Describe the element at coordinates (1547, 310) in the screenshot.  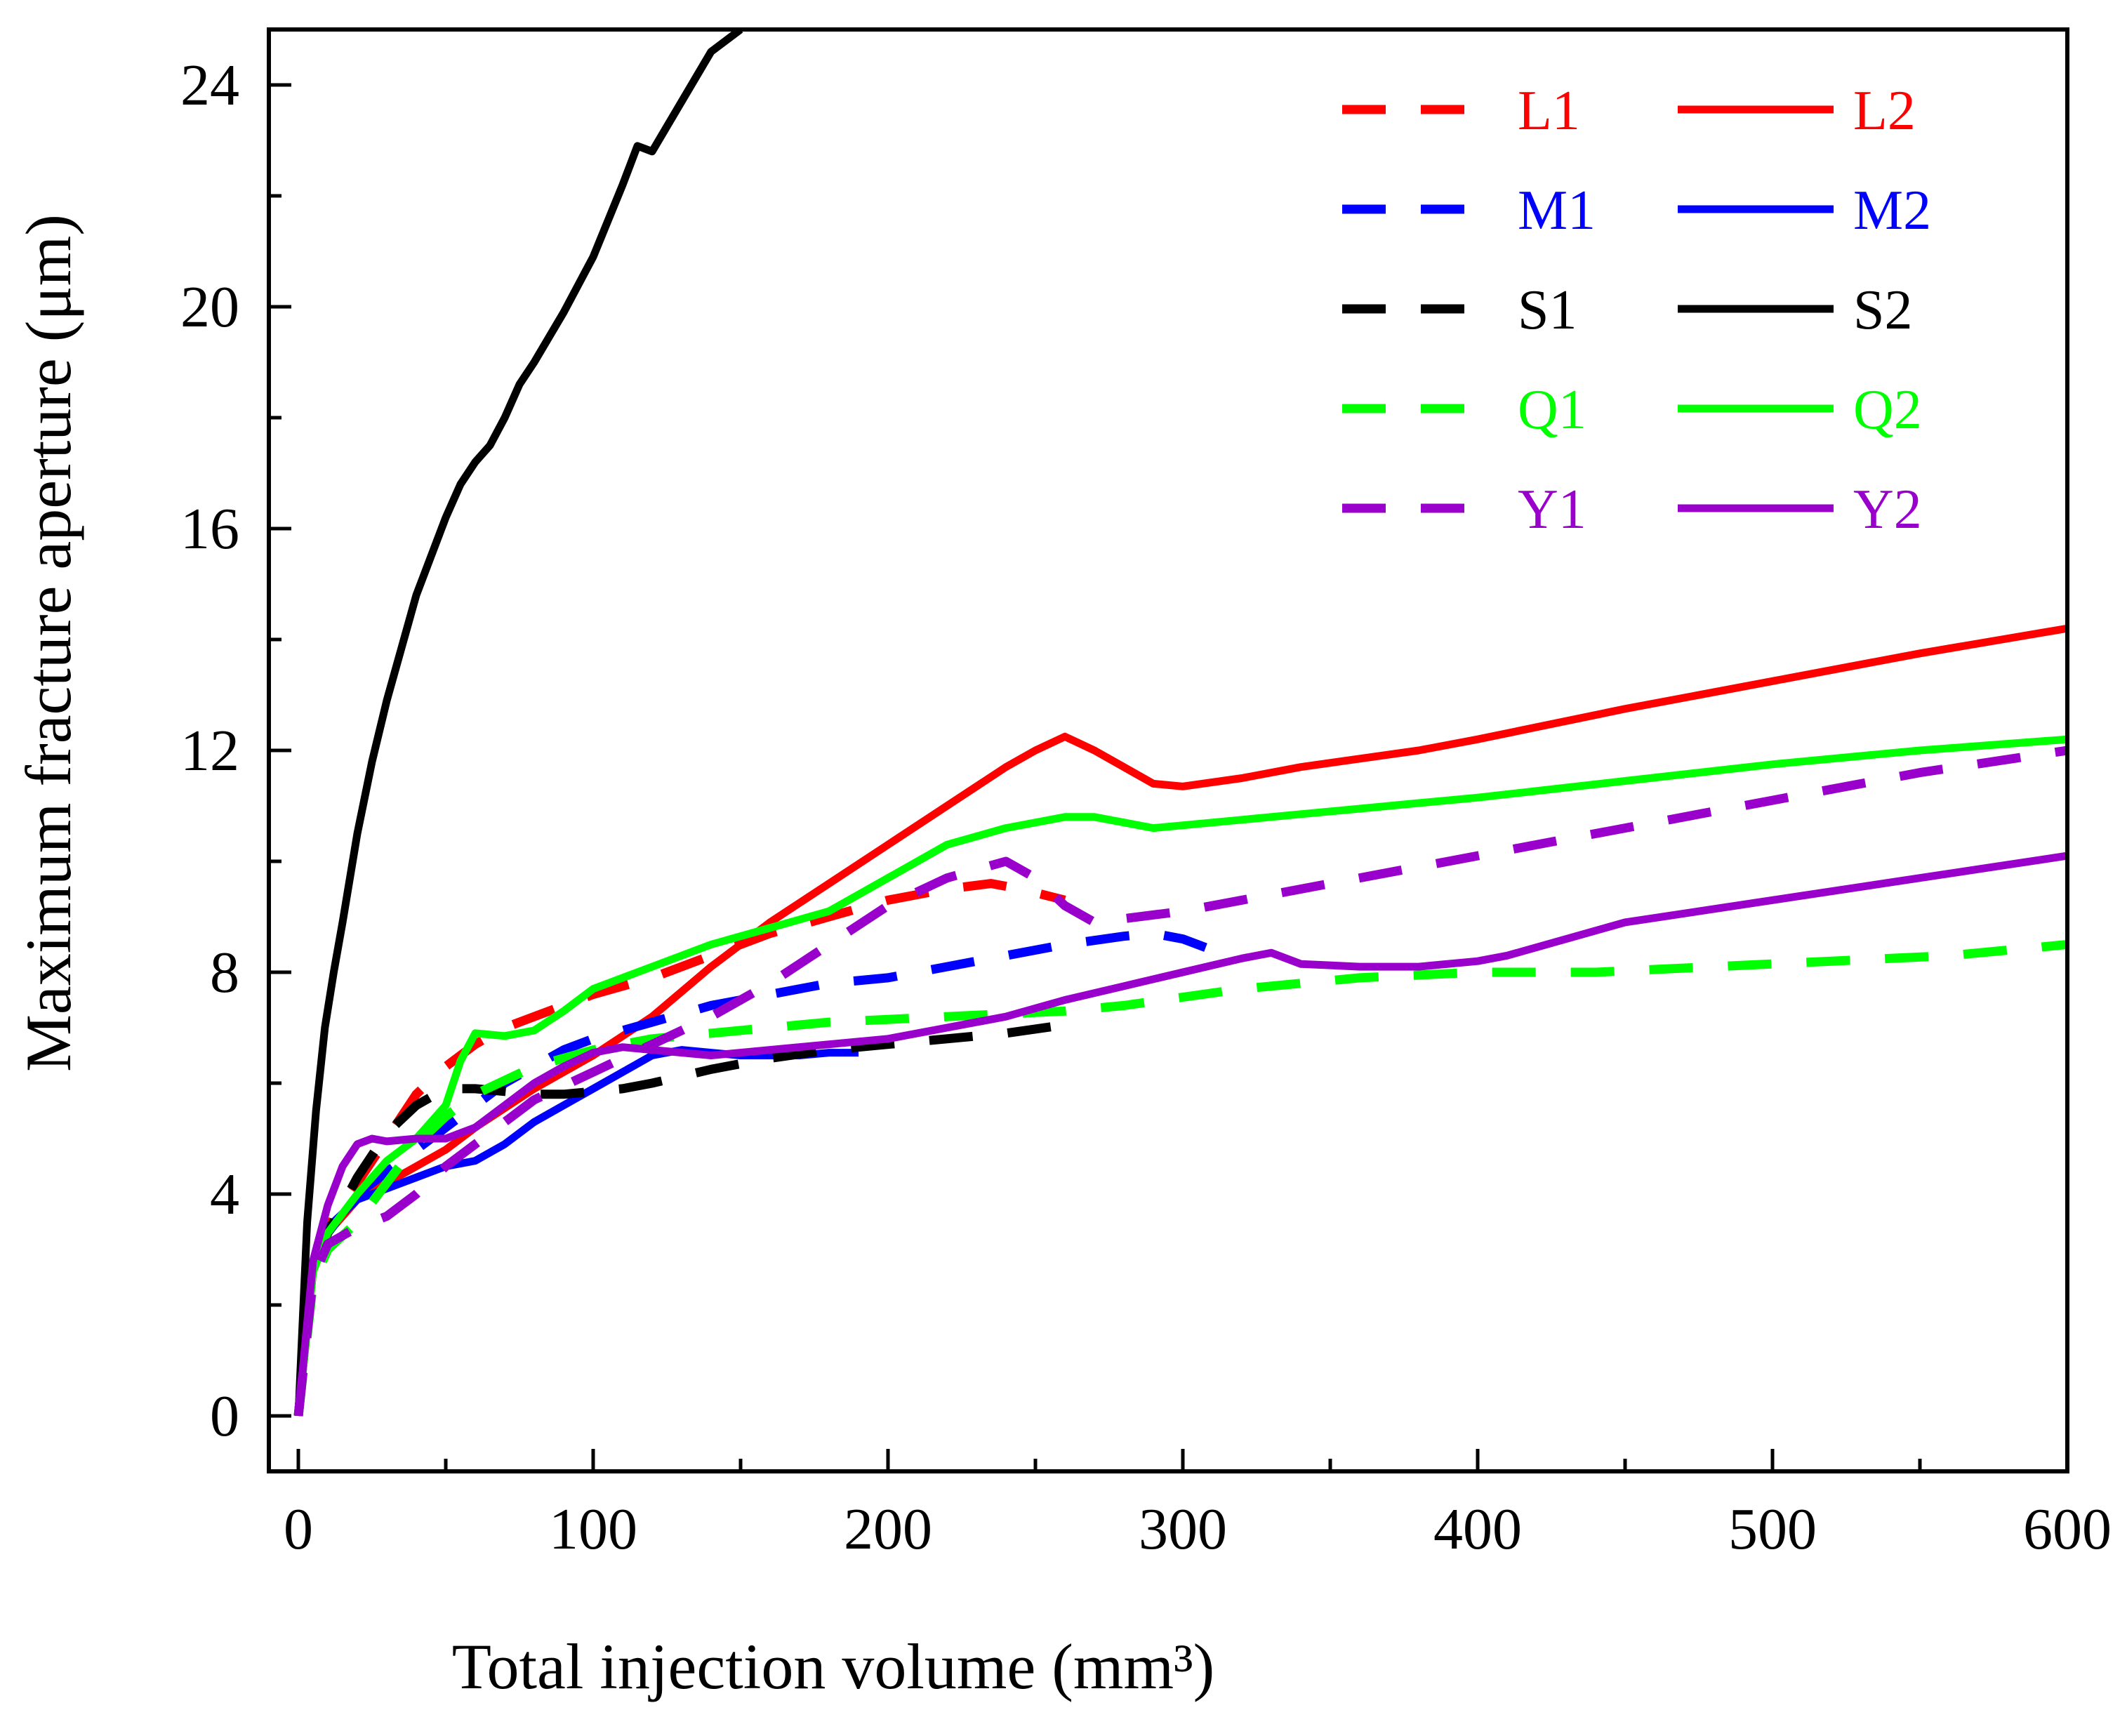
I see `legend-label-s1: S1` at that location.